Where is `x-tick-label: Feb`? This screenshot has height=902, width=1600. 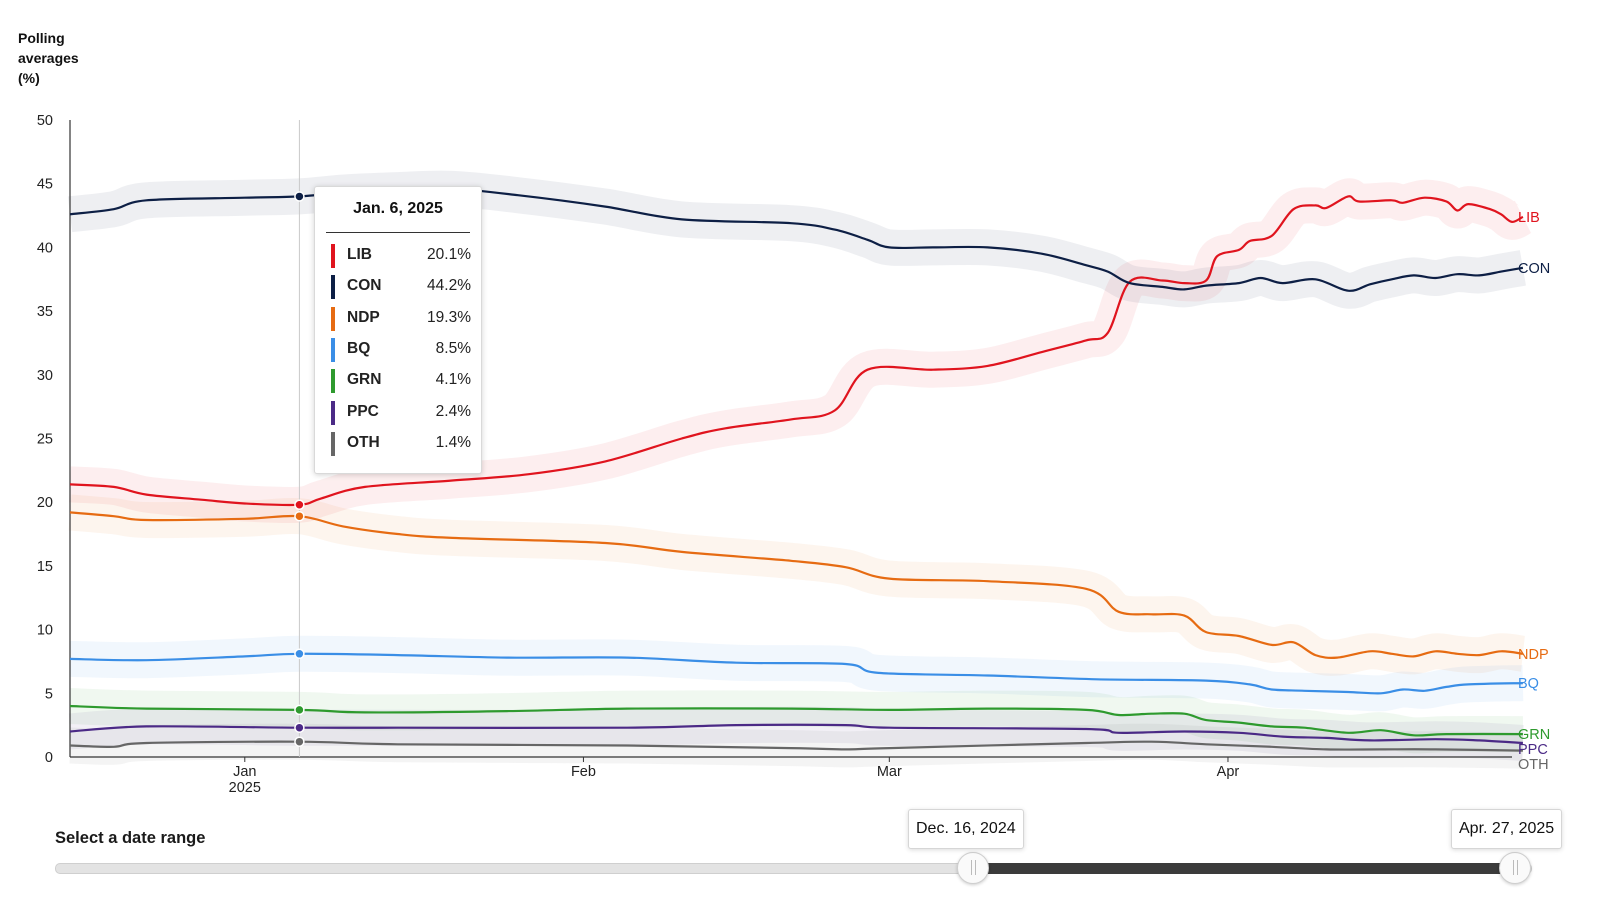
x-tick-label: Feb is located at coordinates (583, 772).